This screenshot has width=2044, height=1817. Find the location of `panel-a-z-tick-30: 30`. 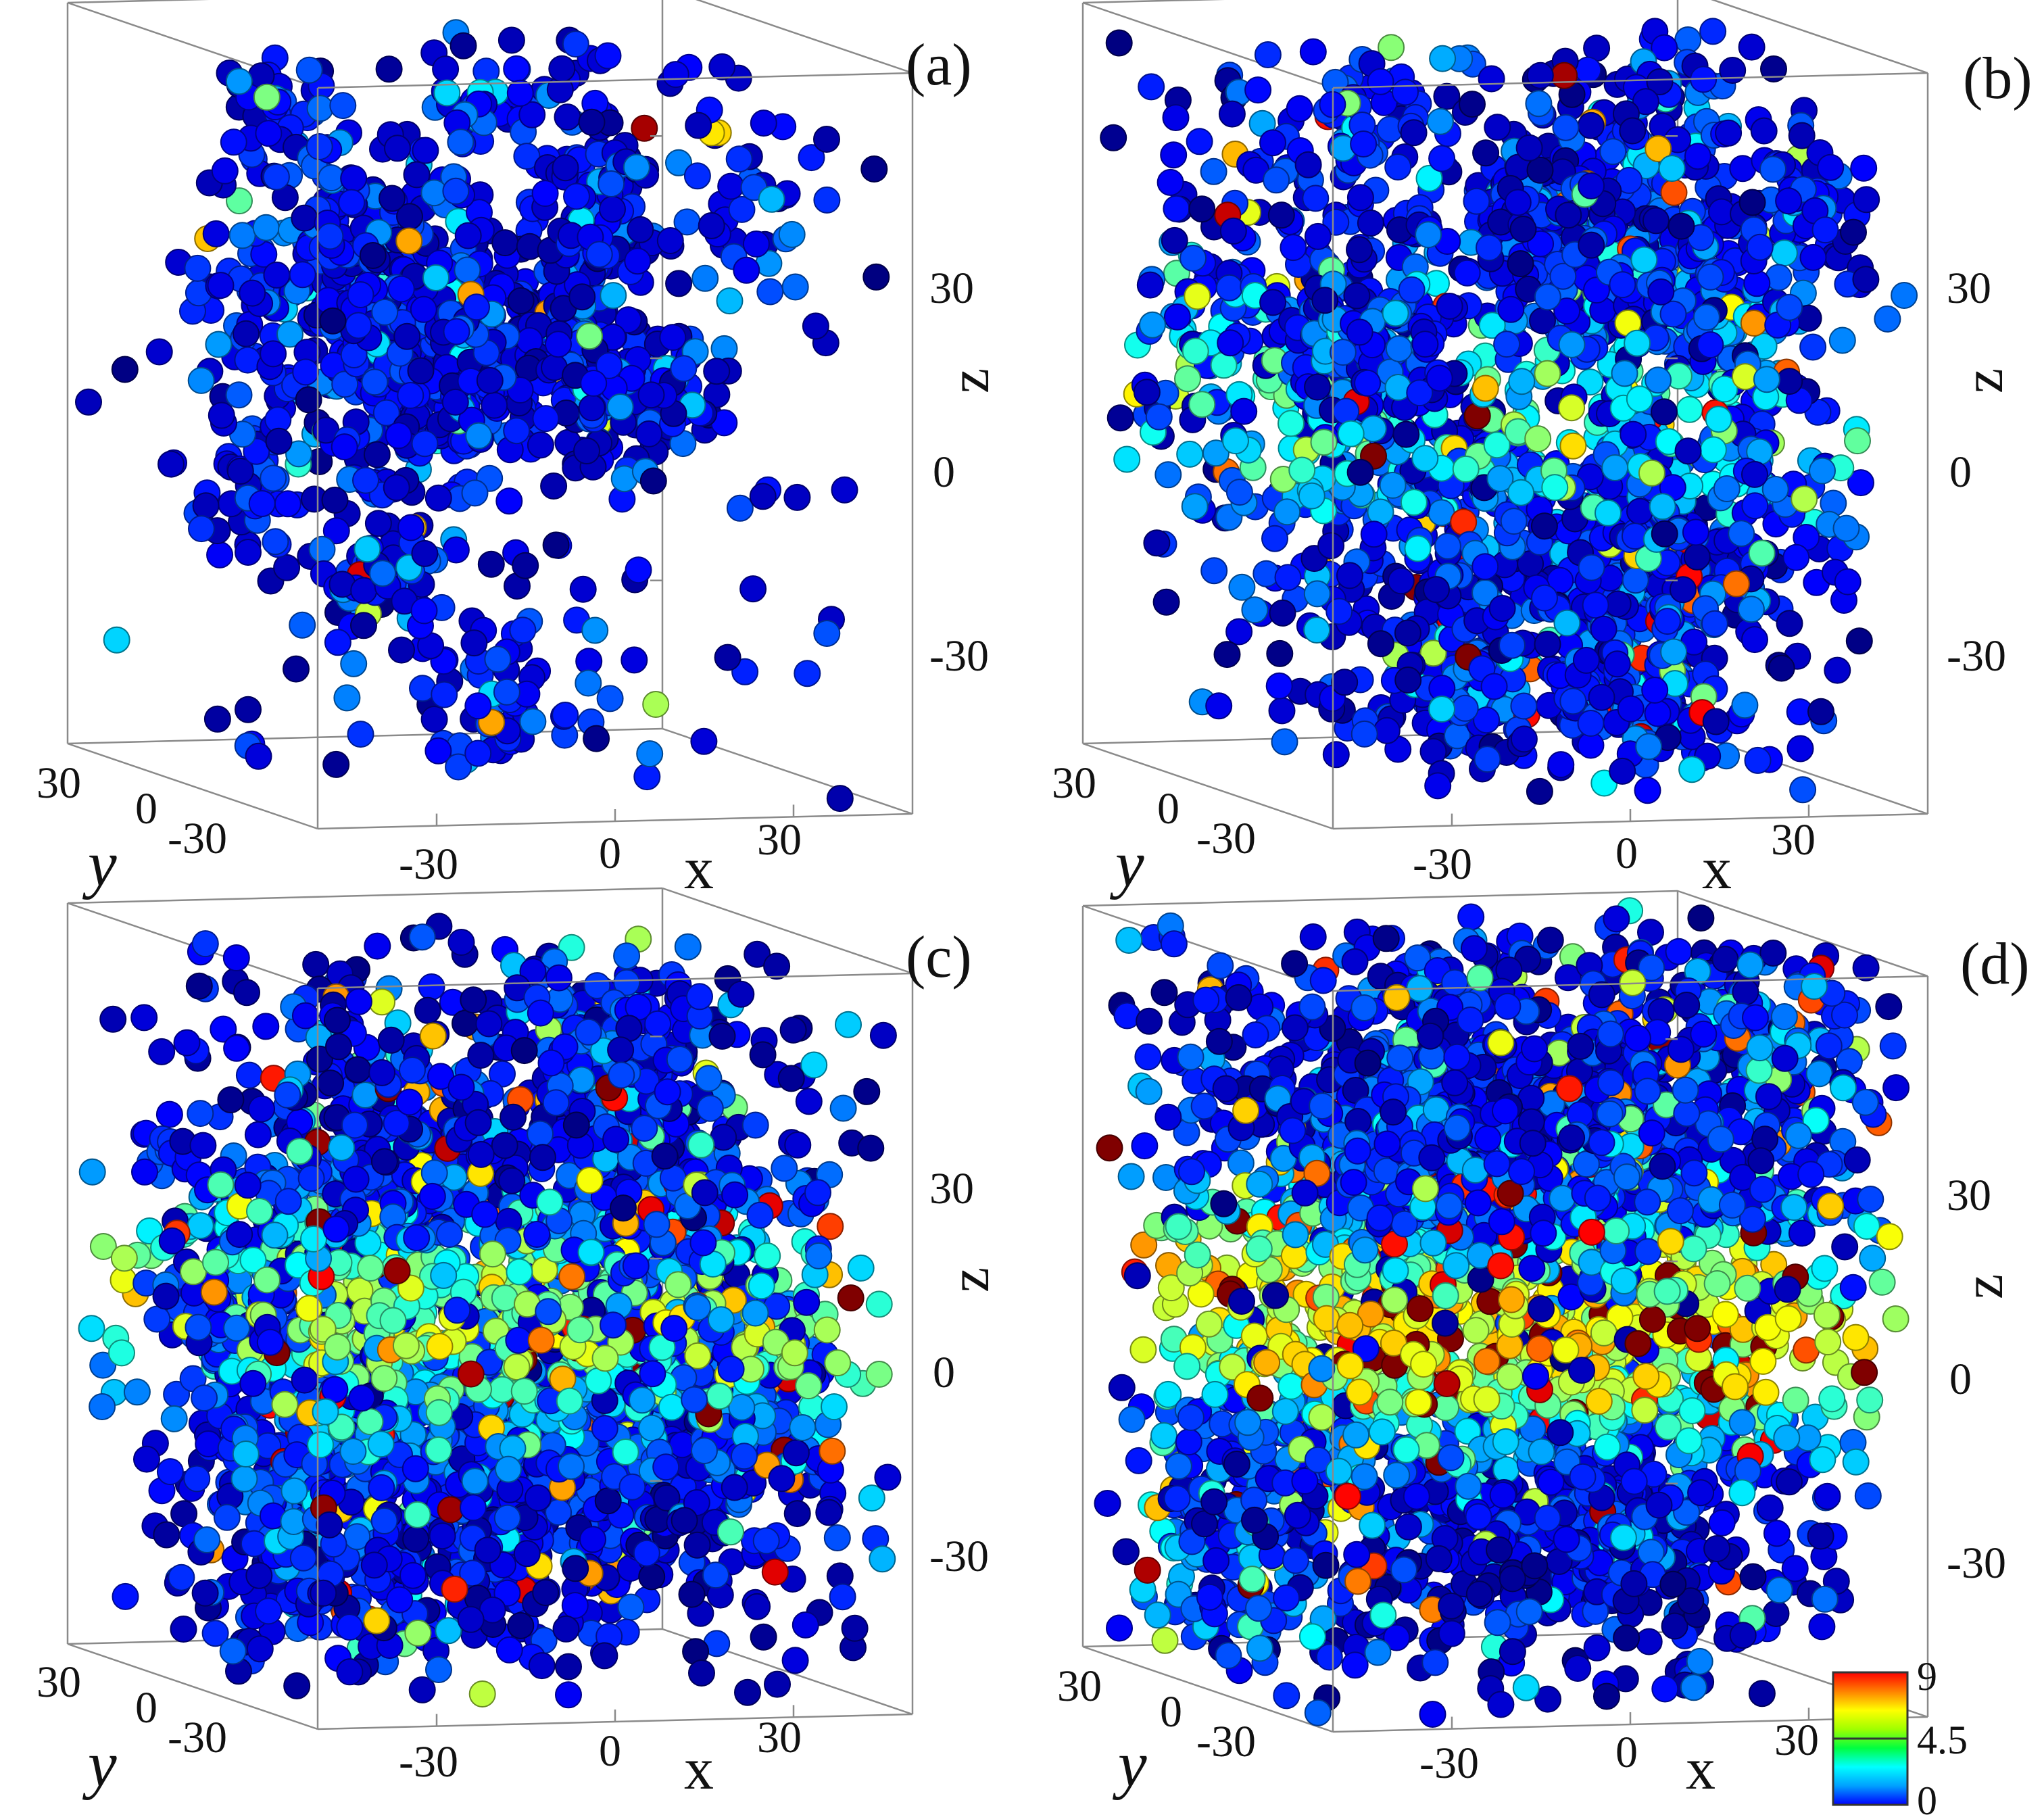

panel-a-z-tick-30: 30 is located at coordinates (951, 288).